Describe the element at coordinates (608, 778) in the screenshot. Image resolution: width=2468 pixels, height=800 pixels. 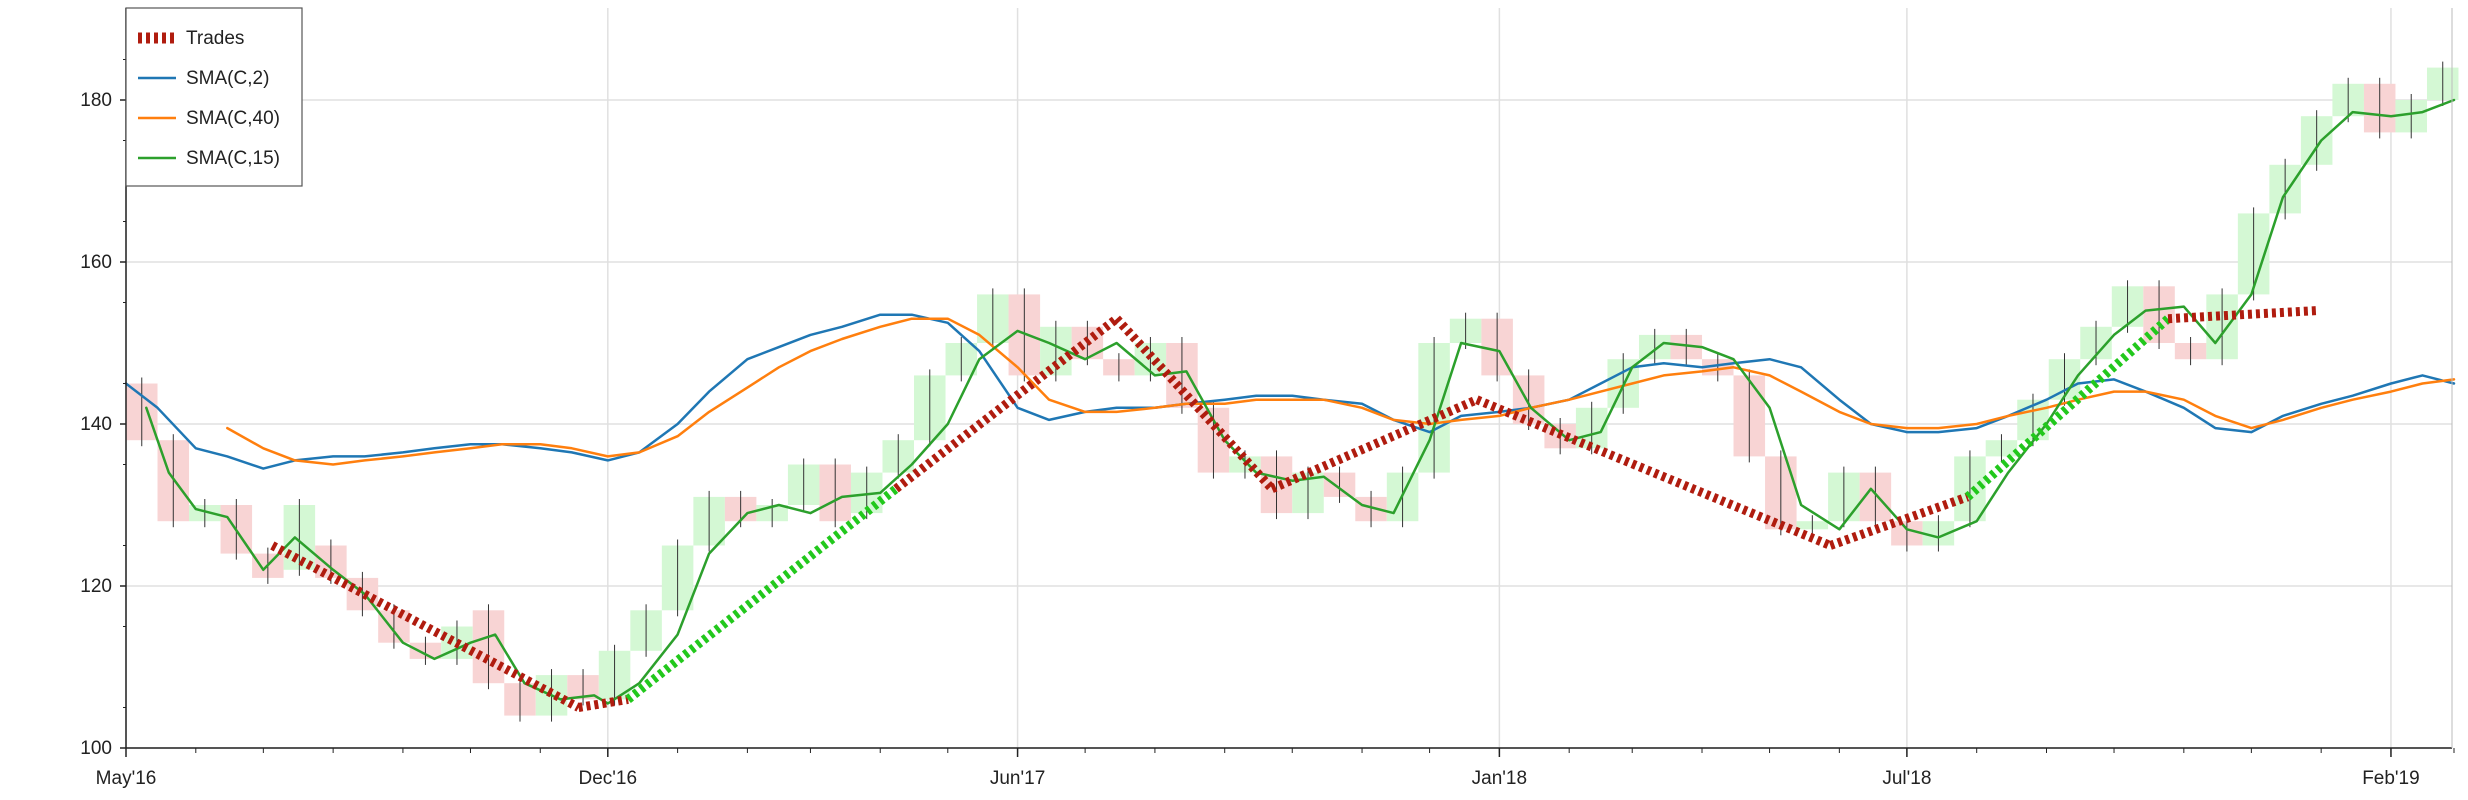
I see `x-tick-label: Dec'16` at that location.